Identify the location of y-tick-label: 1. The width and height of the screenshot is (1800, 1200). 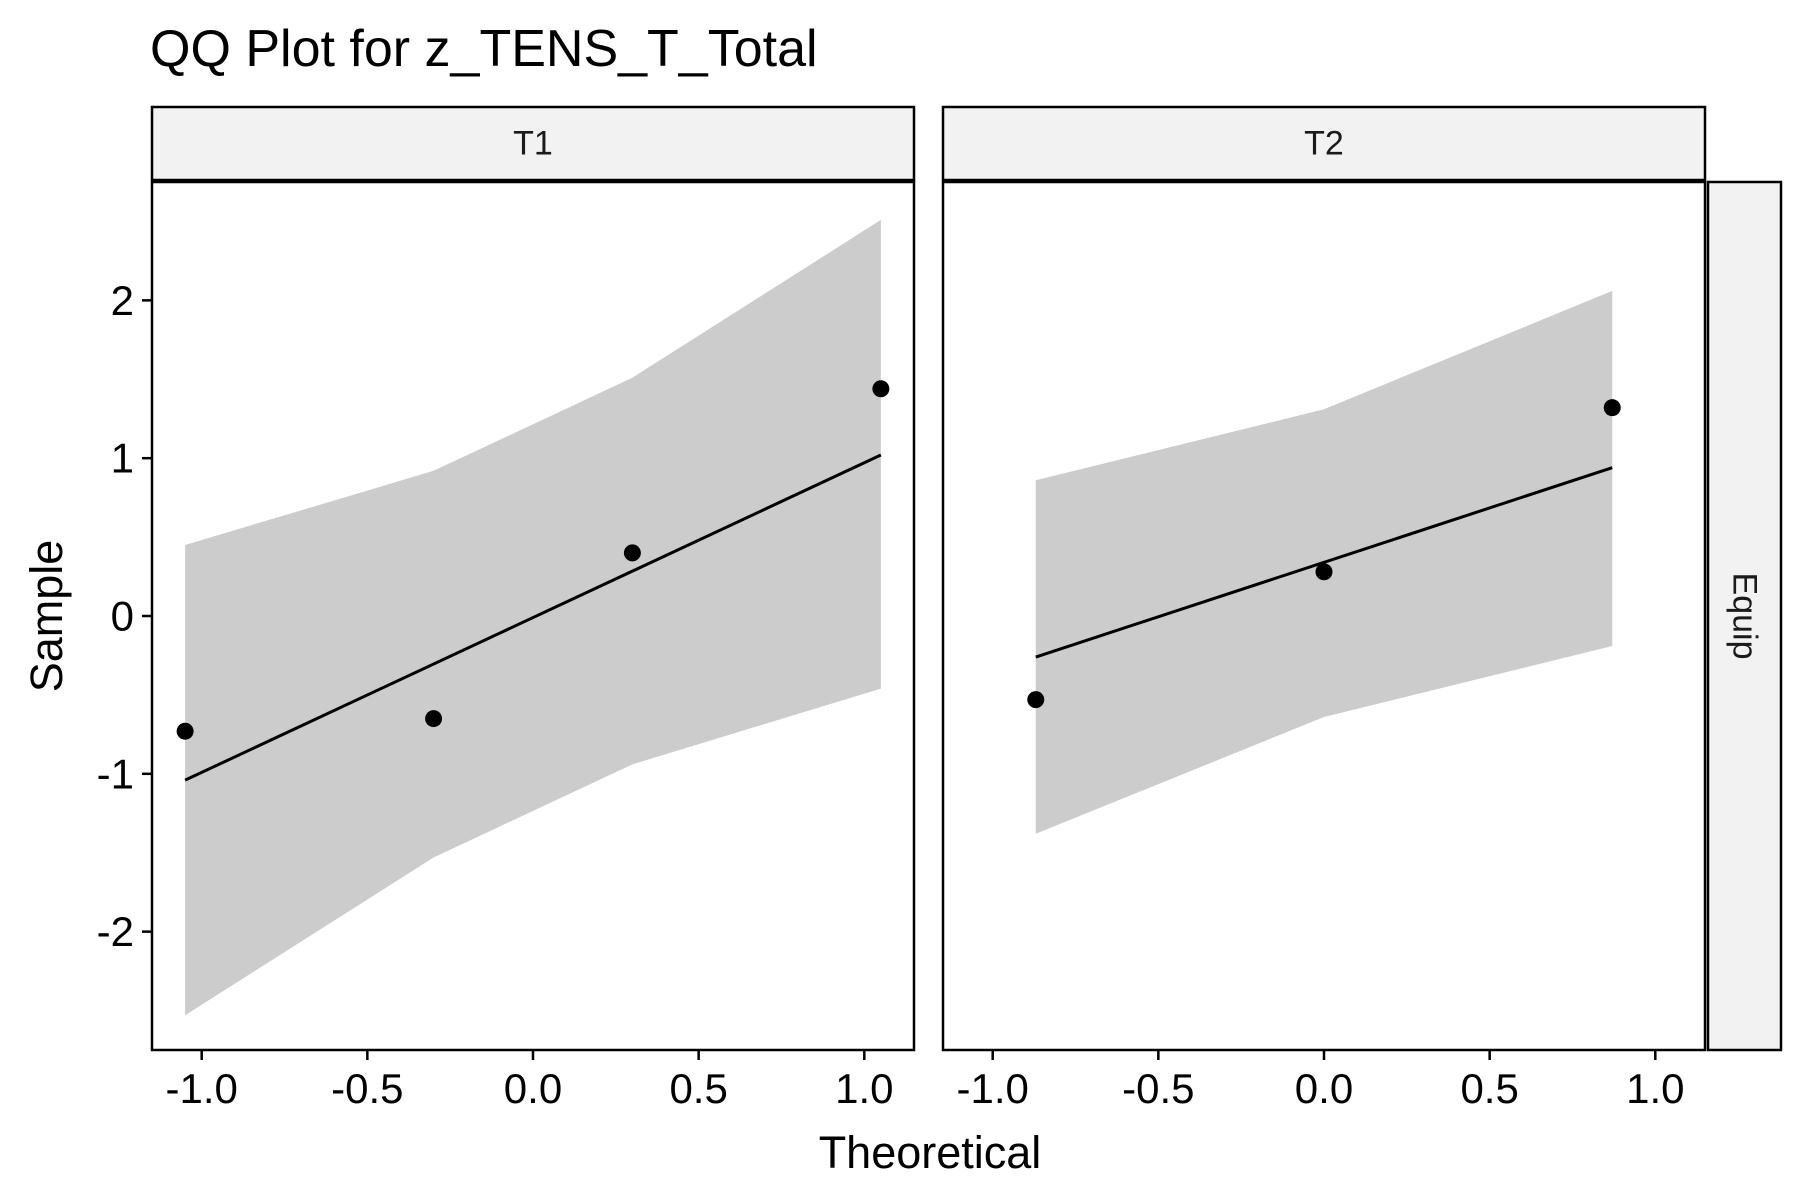
(122, 458).